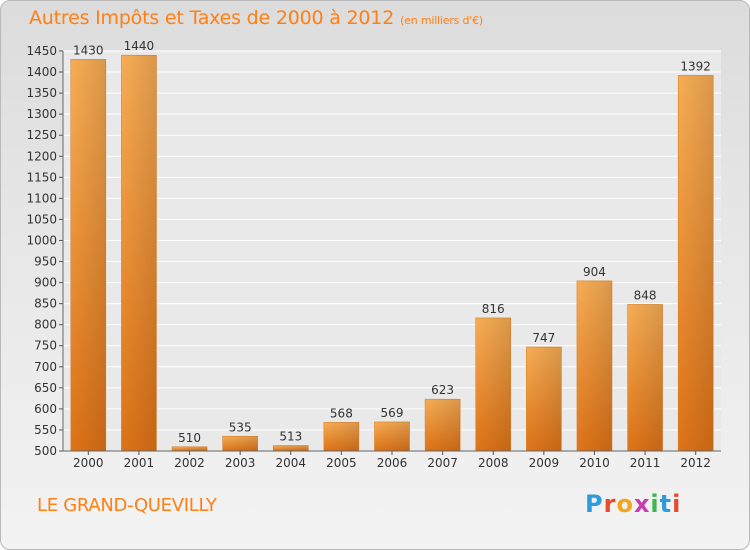 The width and height of the screenshot is (750, 550). I want to click on bar-value-label: 1392, so click(695, 66).